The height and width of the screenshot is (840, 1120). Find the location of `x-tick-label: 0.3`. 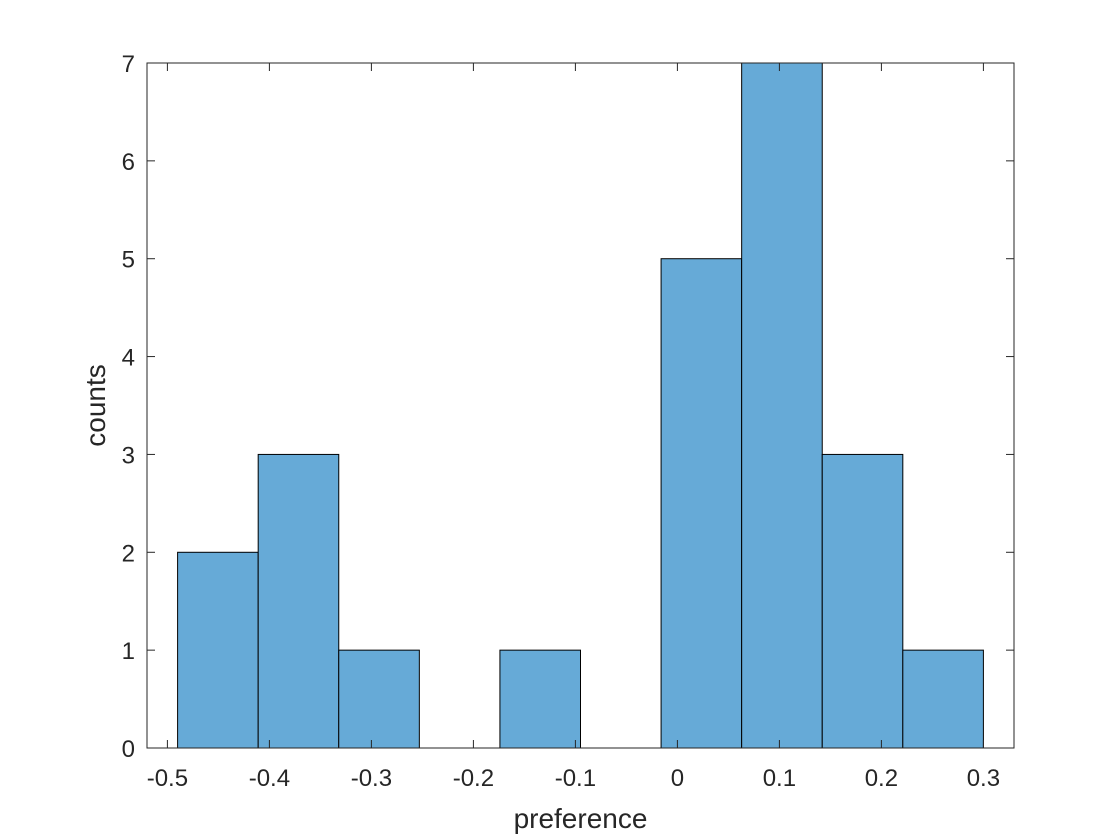

x-tick-label: 0.3 is located at coordinates (983, 778).